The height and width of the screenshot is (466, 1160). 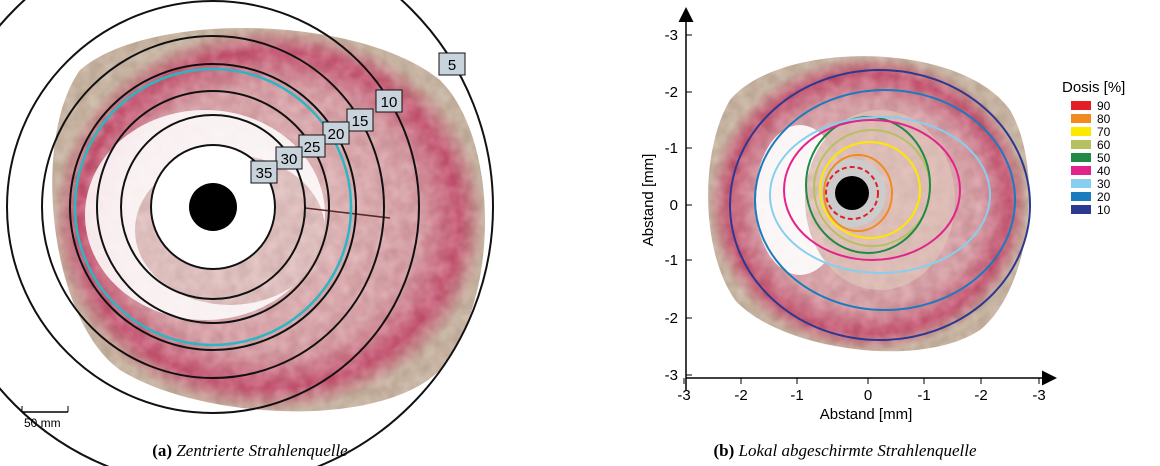 I want to click on legend-label: 60, so click(x=1104, y=145).